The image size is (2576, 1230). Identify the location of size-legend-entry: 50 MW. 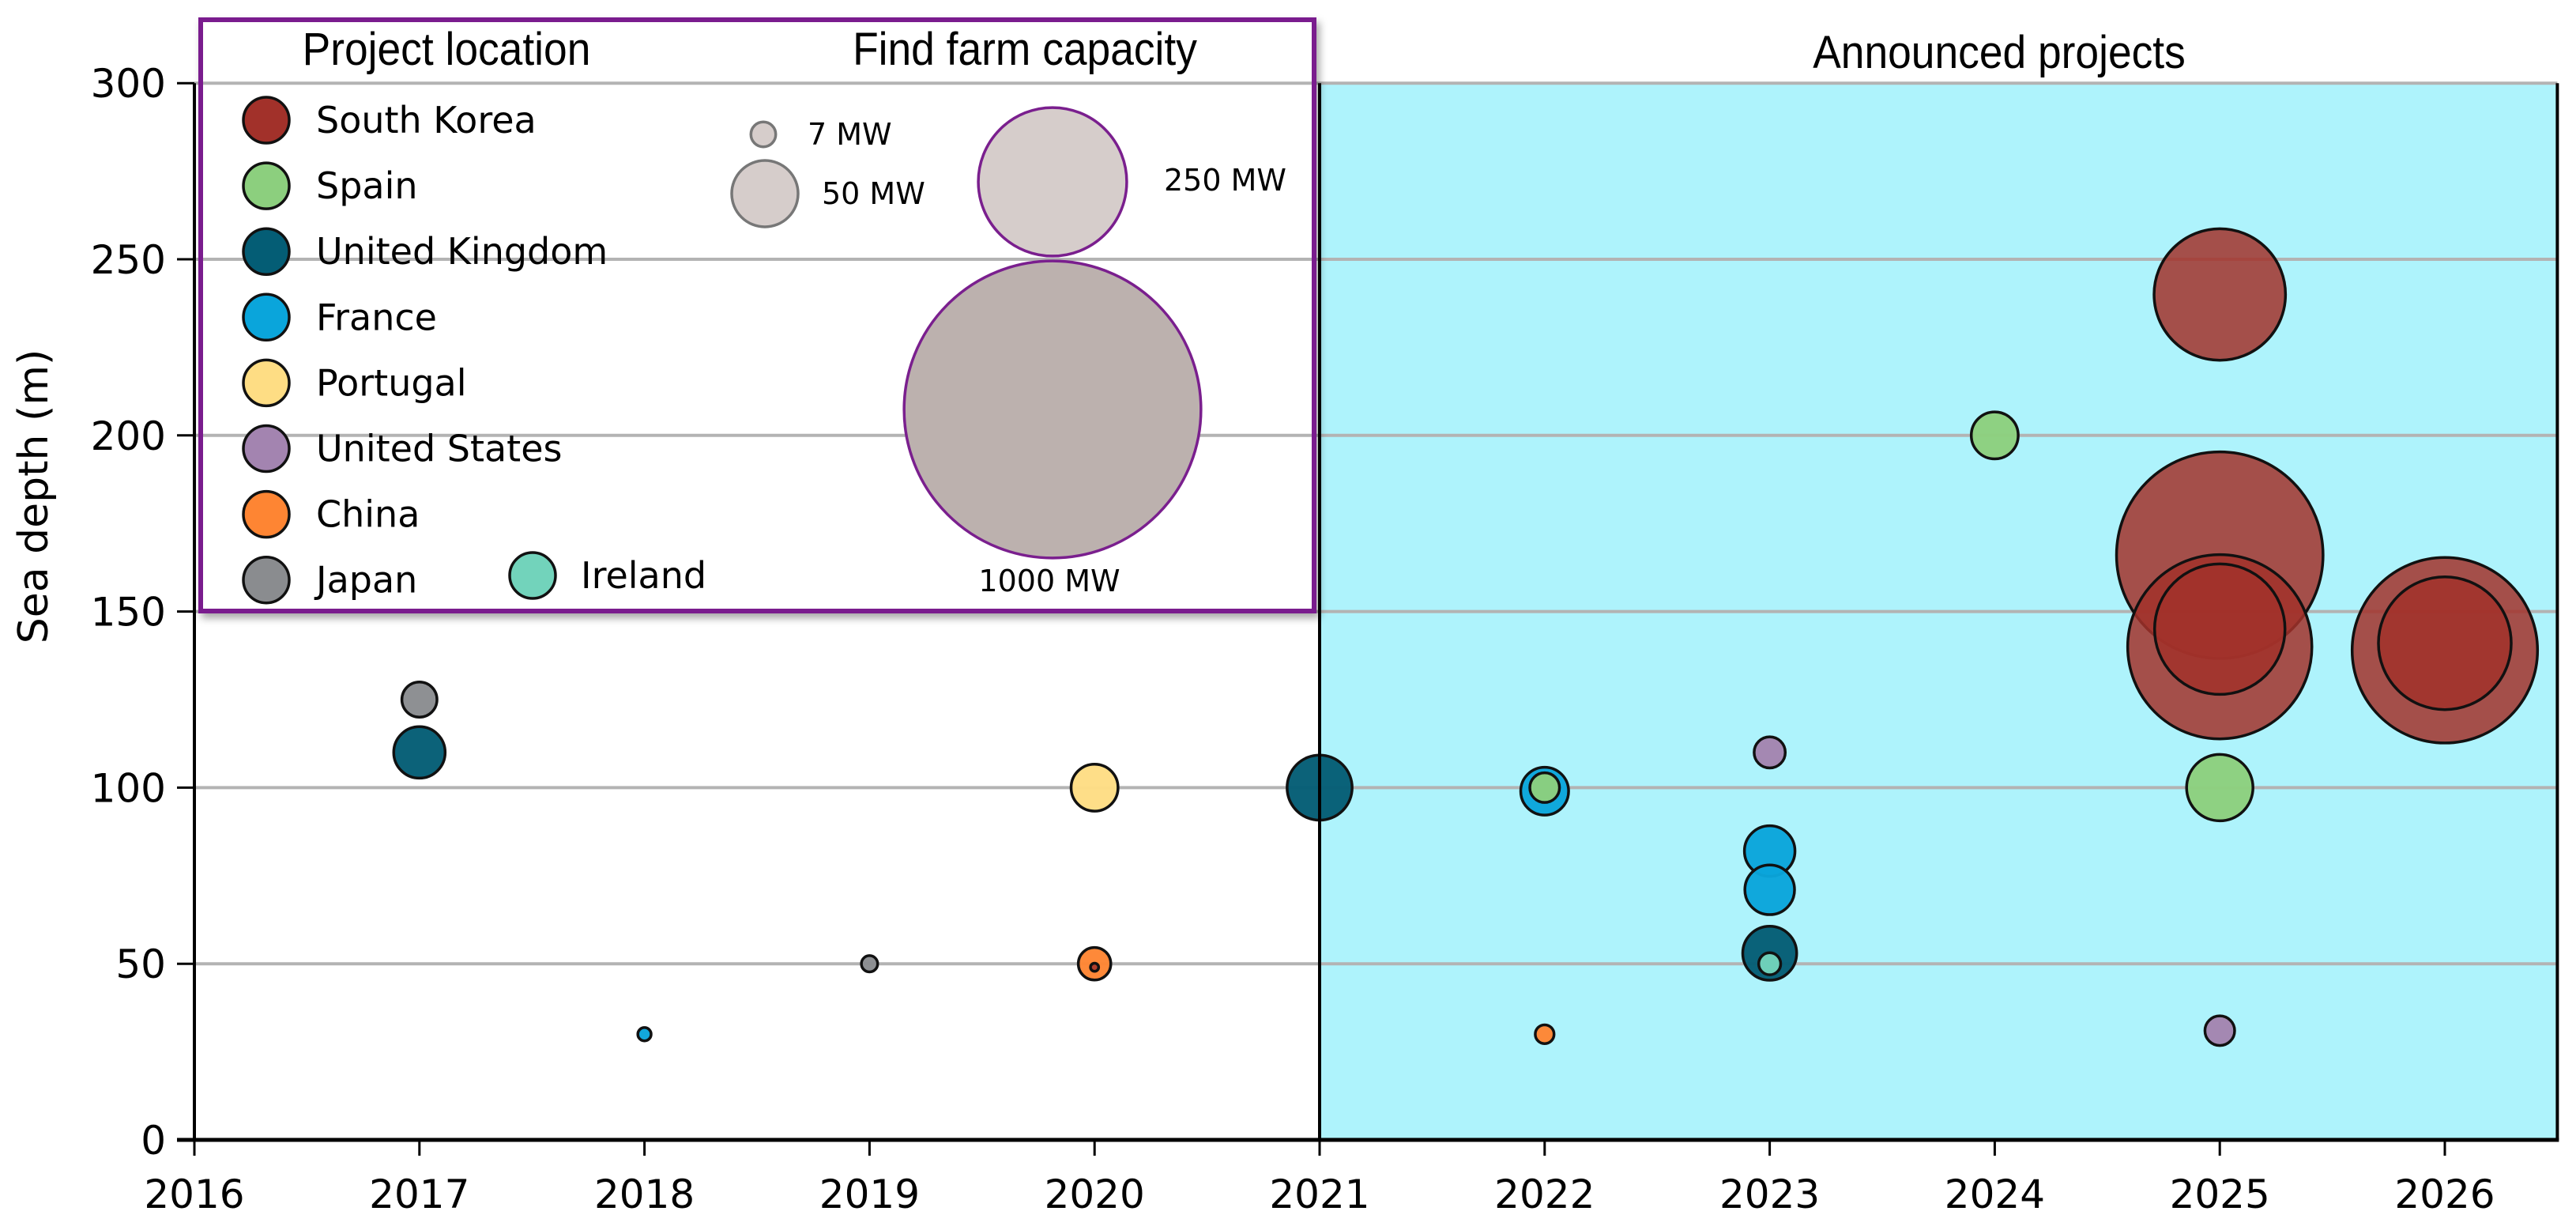
(827, 194).